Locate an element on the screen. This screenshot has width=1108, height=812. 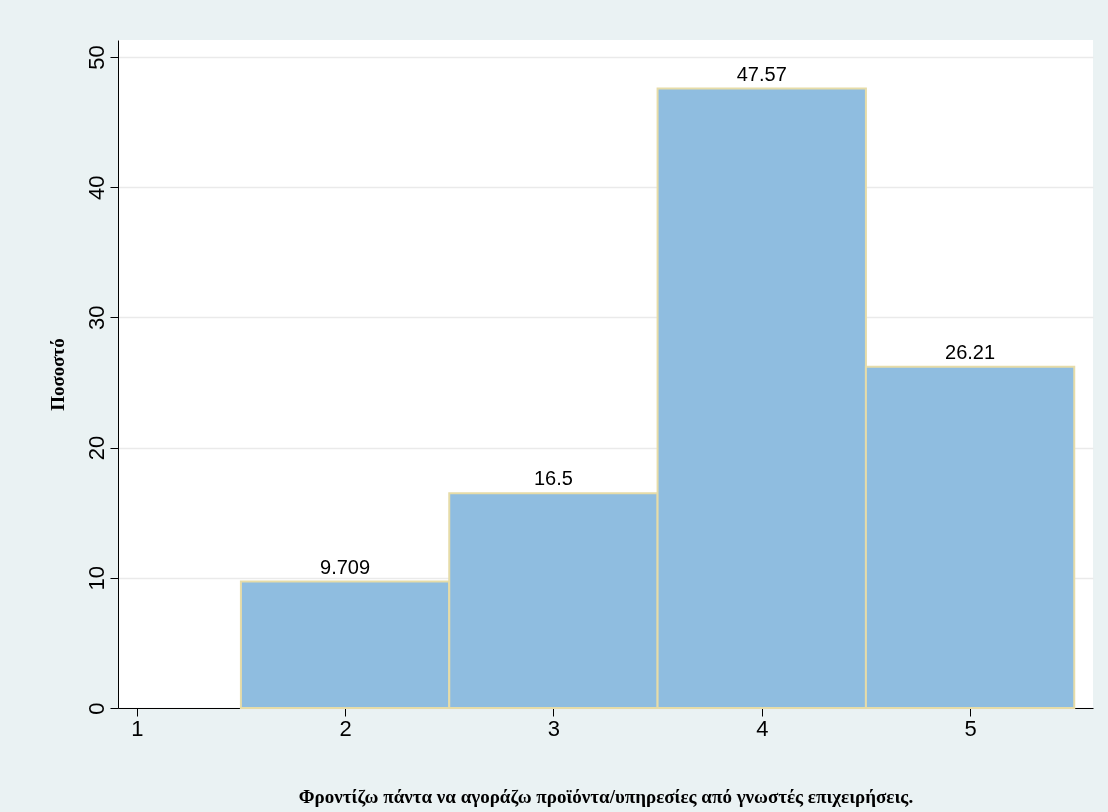
x-tick-label: 5 is located at coordinates (970, 728).